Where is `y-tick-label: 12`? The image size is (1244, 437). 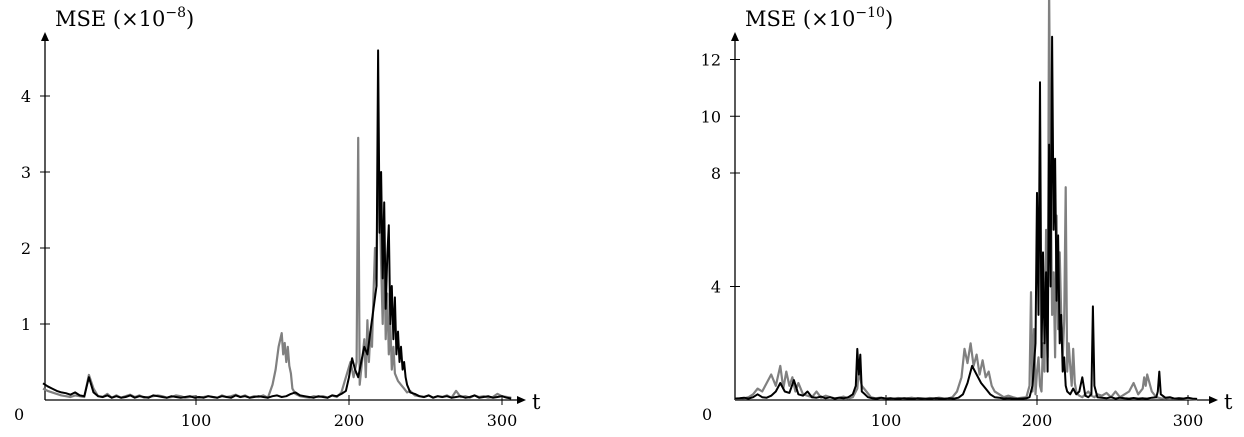
y-tick-label: 12 is located at coordinates (711, 60).